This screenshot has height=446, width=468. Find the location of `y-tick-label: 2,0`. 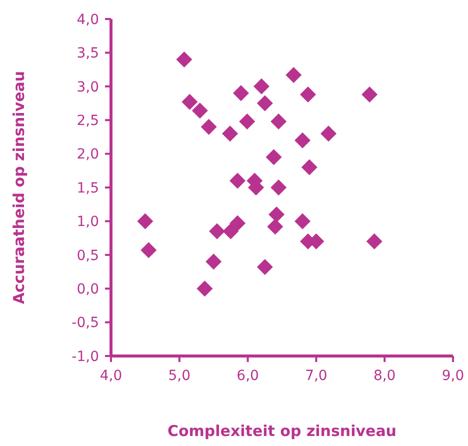

y-tick-label: 2,0 is located at coordinates (87, 154).